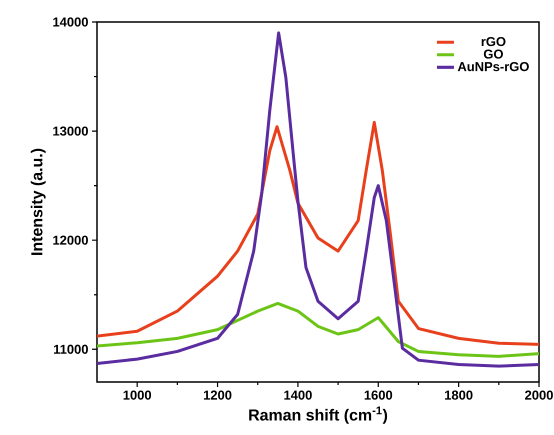 The height and width of the screenshot is (435, 554). Describe the element at coordinates (71, 349) in the screenshot. I see `y-tick-label: 11000` at that location.